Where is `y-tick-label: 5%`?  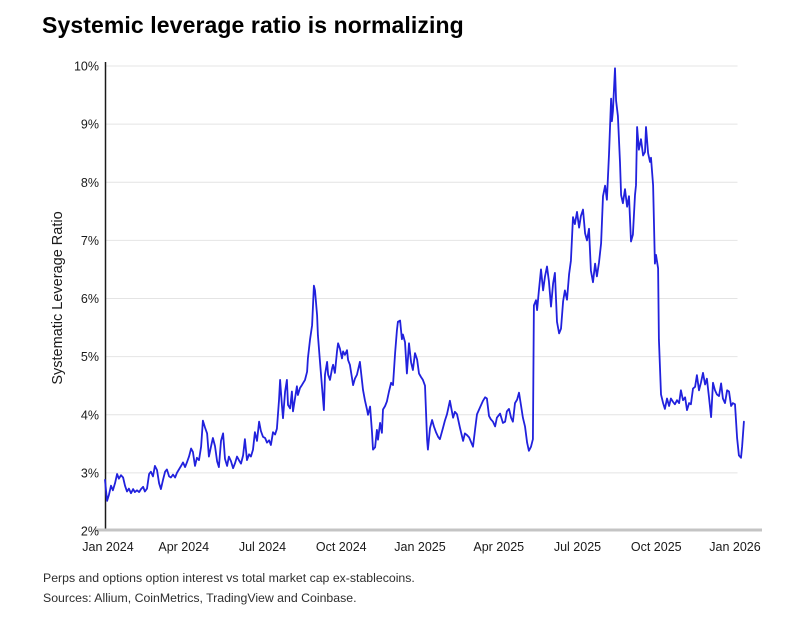 y-tick-label: 5% is located at coordinates (90, 357).